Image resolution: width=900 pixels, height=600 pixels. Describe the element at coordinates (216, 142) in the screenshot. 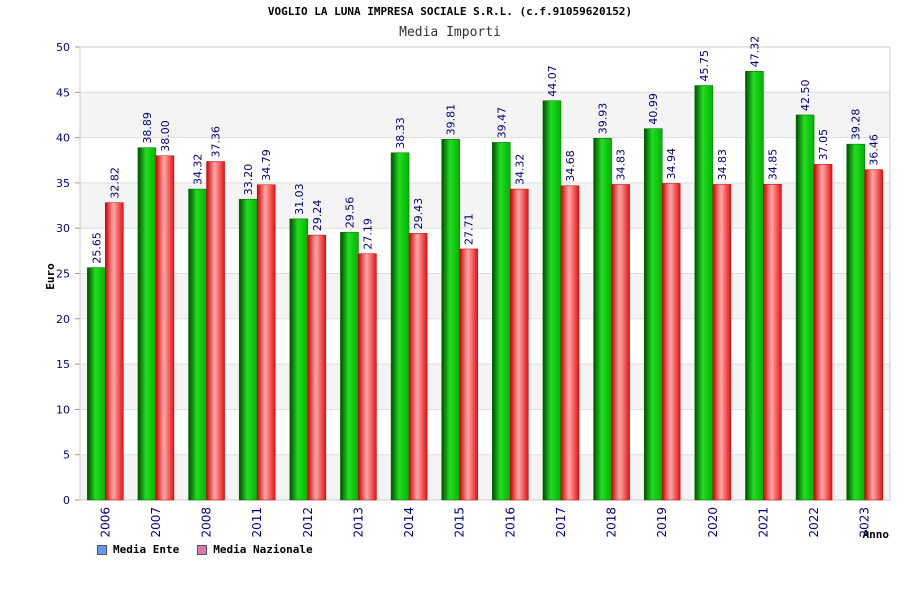

I see `data-label: 37.36` at that location.